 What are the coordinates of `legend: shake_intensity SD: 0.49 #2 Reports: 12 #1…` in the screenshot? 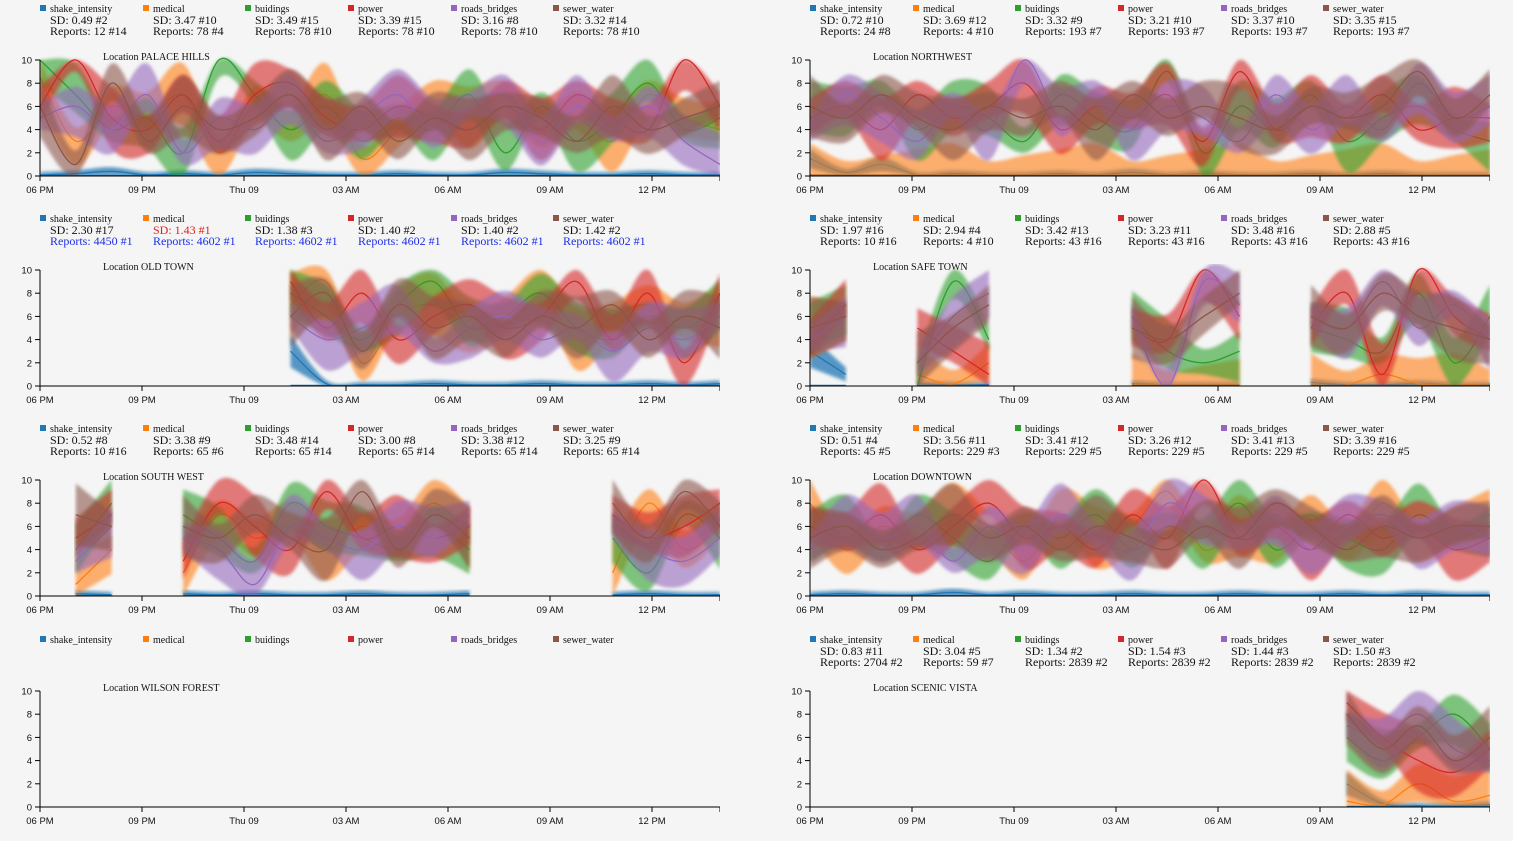 It's located at (410, 23).